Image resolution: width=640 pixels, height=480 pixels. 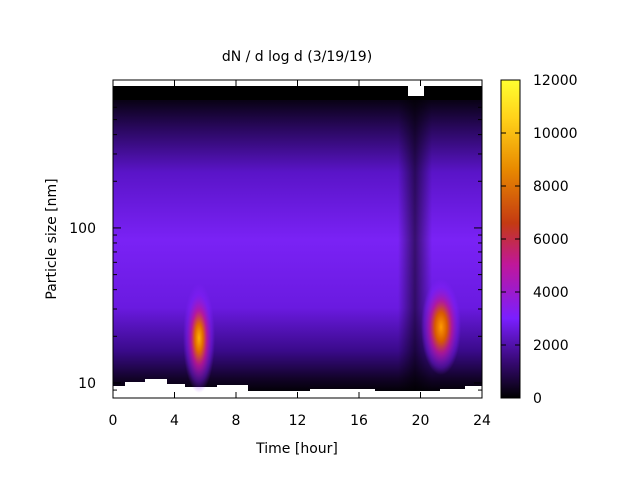 I want to click on x-tick-label: 16, so click(x=359, y=421).